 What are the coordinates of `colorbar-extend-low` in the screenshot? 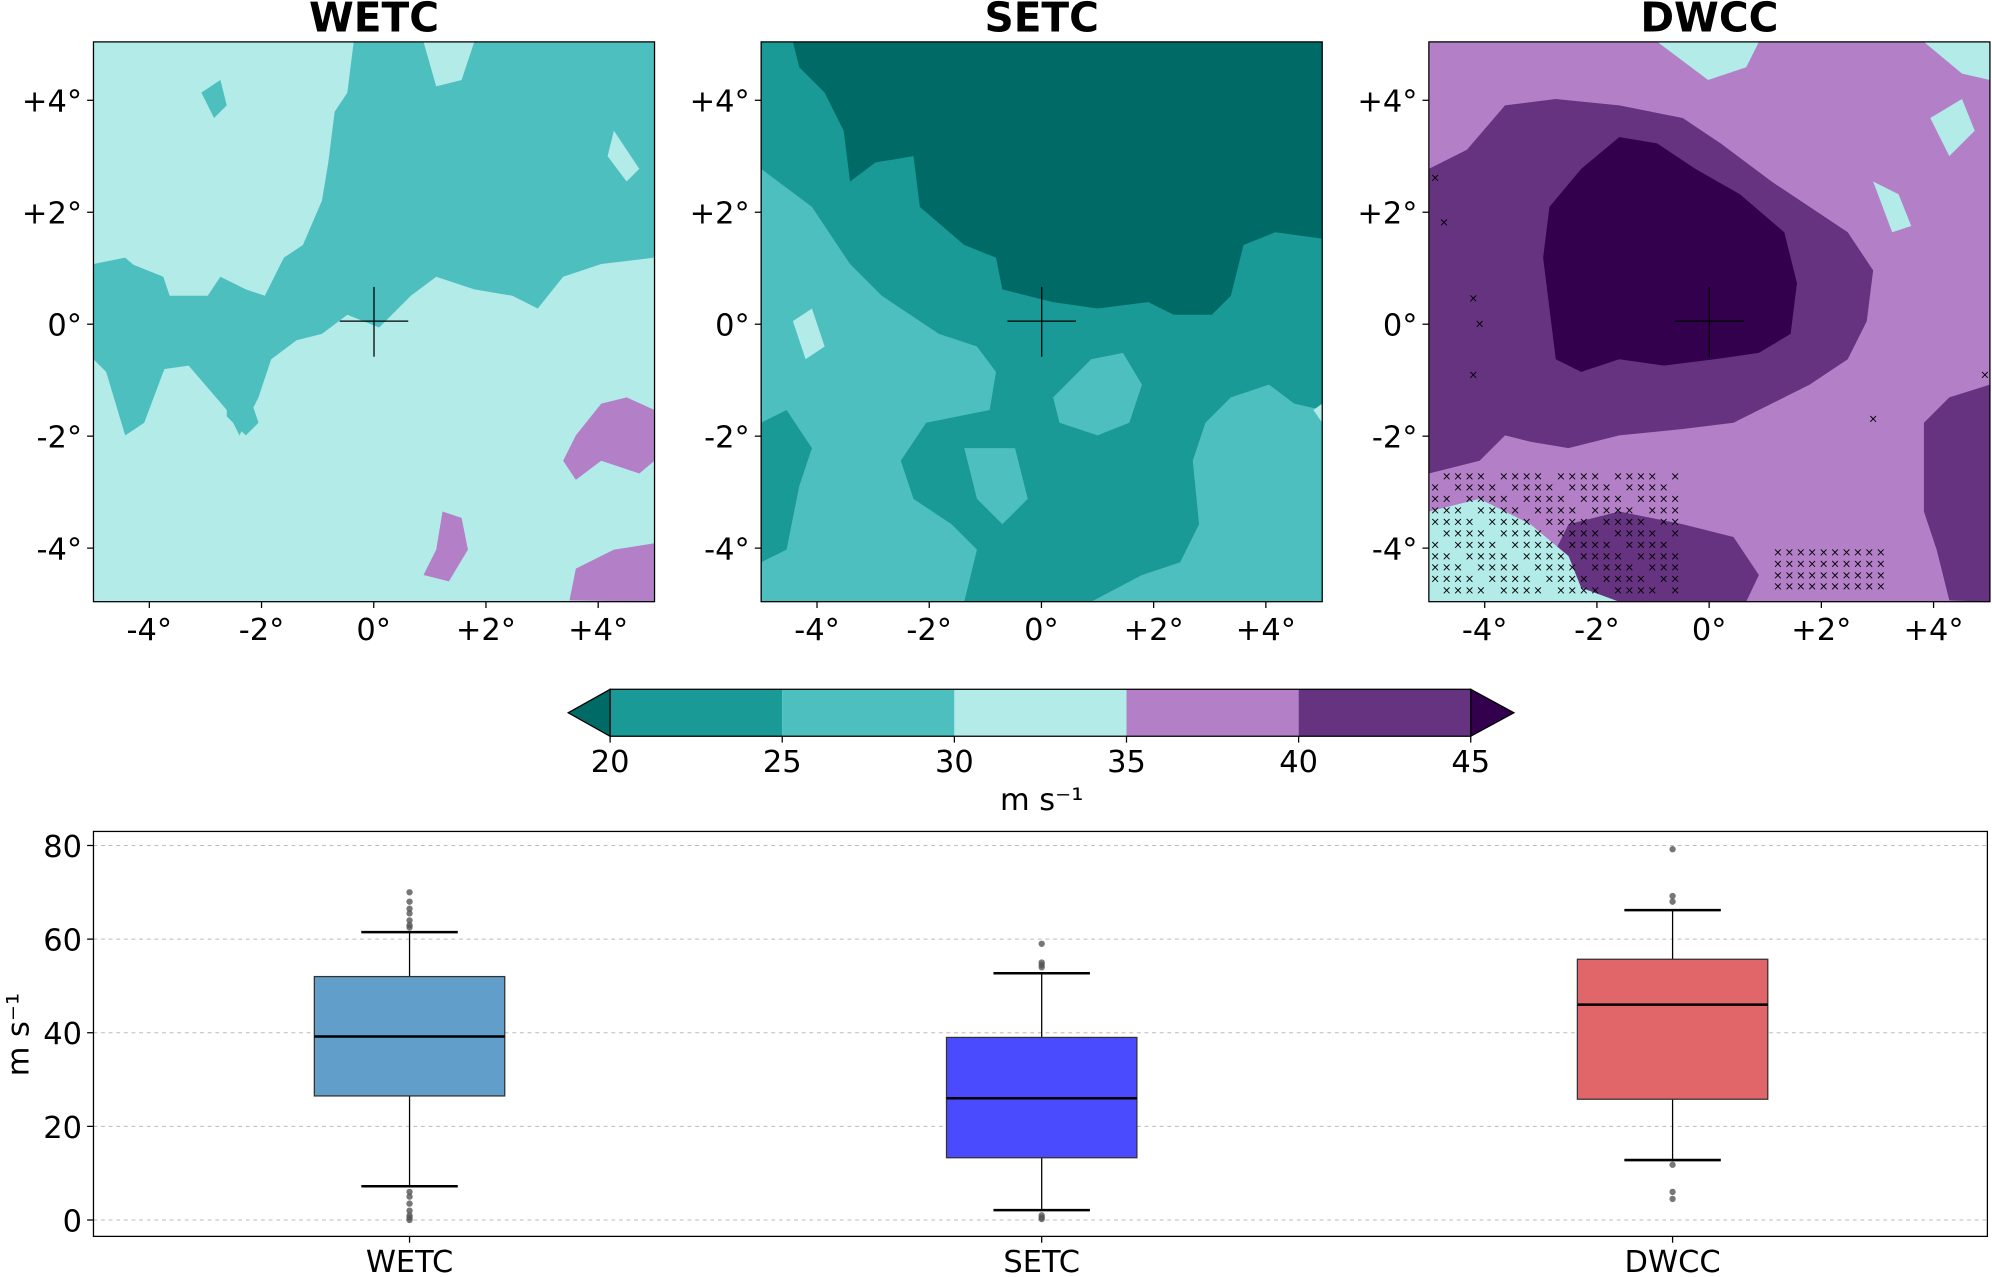 It's located at (588, 713).